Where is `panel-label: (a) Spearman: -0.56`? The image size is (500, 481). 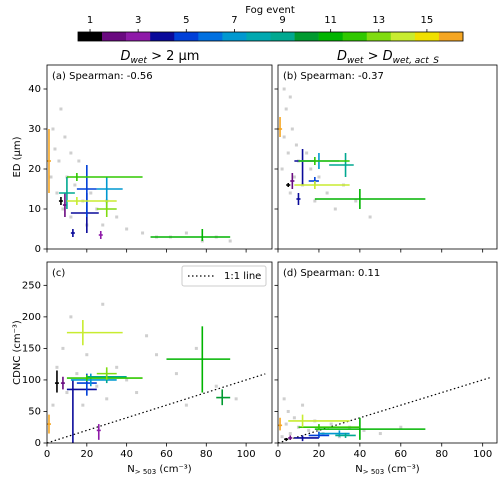
panel-label: (a) Spearman: -0.56 is located at coordinates (102, 76).